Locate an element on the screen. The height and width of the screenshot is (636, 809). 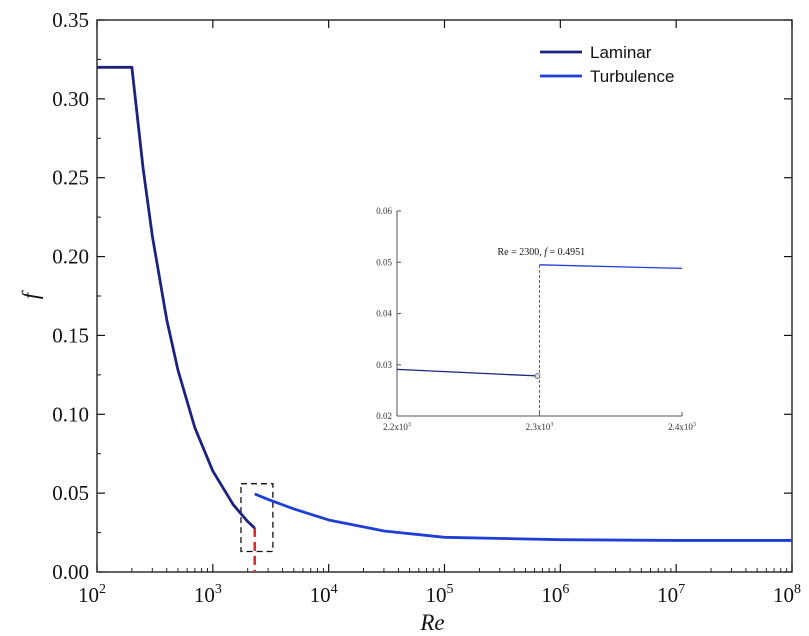
x-tick-label: 10⁸ is located at coordinates (787, 594).